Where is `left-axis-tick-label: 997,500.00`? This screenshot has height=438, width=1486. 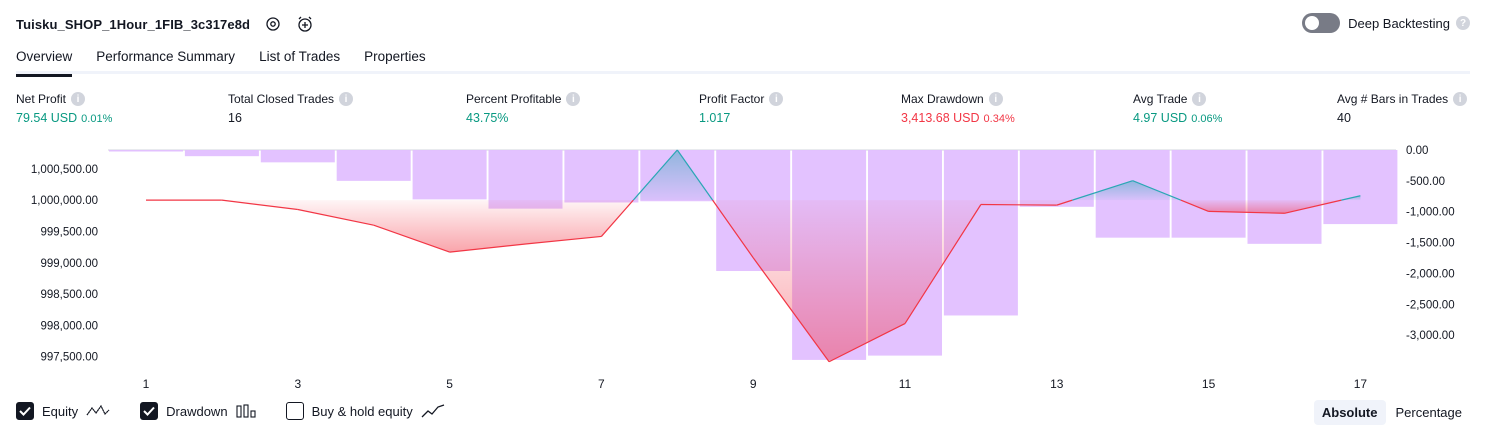
left-axis-tick-label: 997,500.00 is located at coordinates (69, 358).